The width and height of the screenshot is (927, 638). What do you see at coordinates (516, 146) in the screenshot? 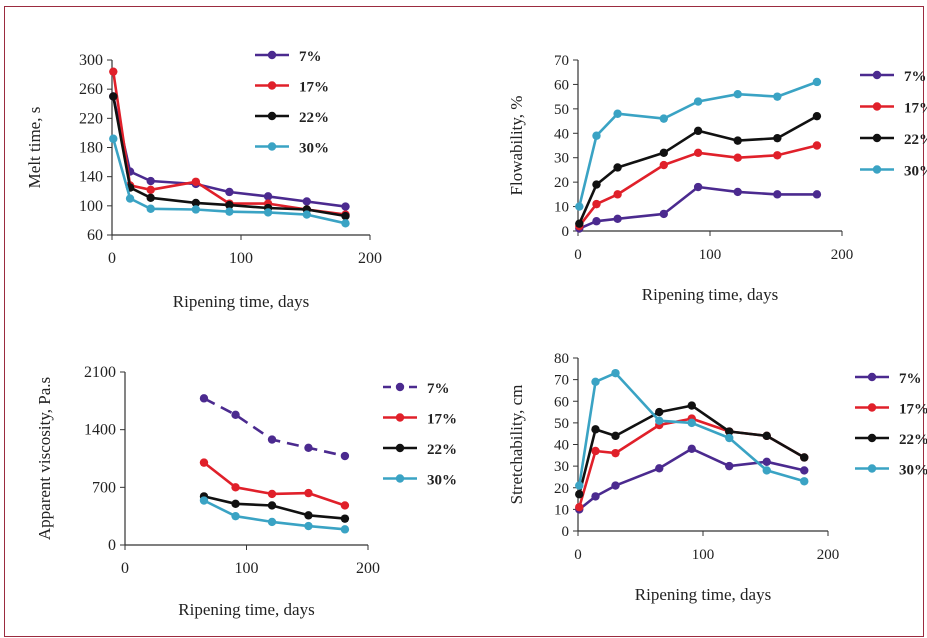
I see `y-axis-label: Flowability, %` at bounding box center [516, 146].